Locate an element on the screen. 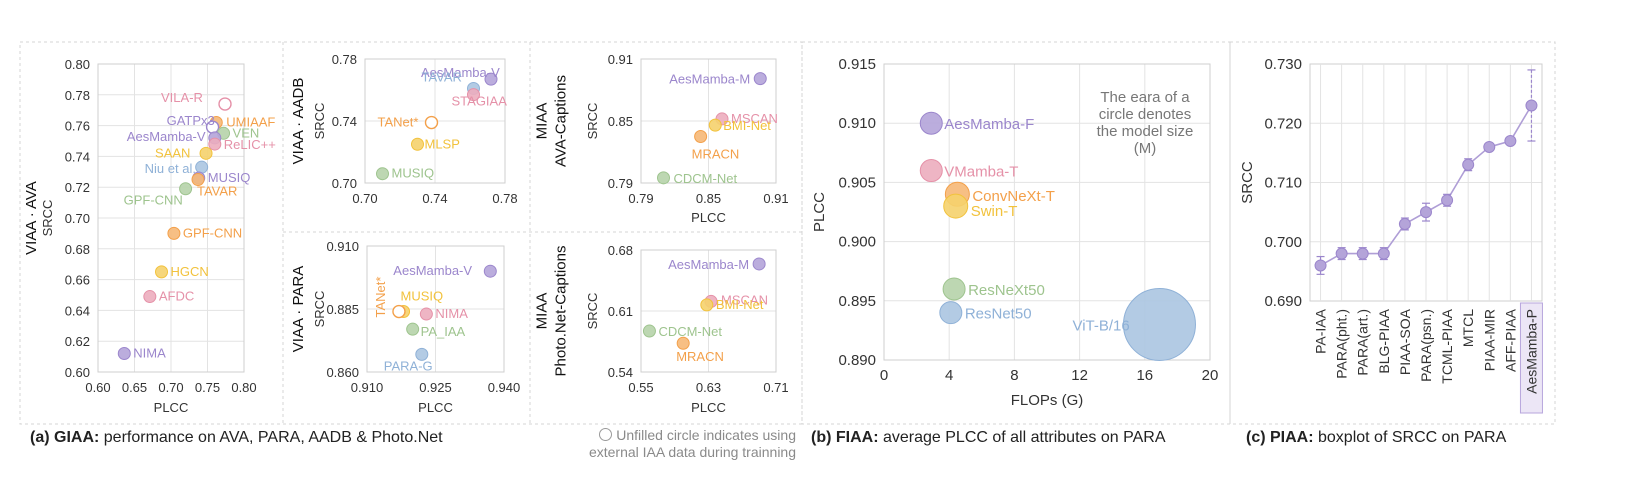 The image size is (1646, 500). x-tick-label: 12 is located at coordinates (1079, 375).